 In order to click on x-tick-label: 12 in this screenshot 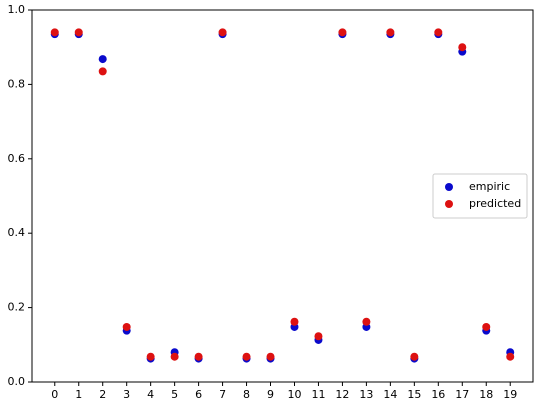, I will do `click(342, 394)`.